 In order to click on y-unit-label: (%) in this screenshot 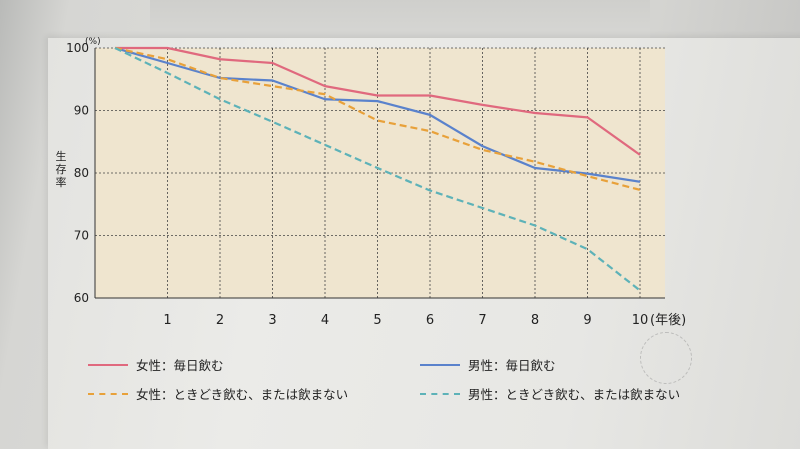, I will do `click(93, 42)`.